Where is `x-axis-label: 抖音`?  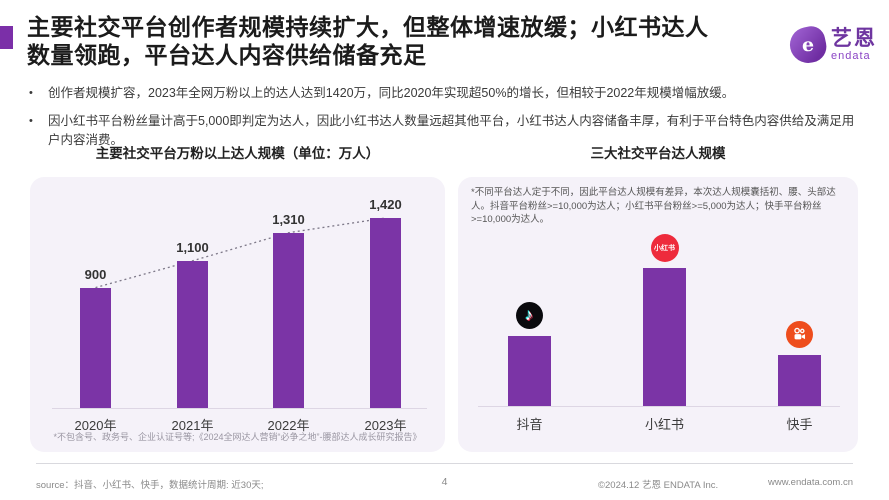 x-axis-label: 抖音 is located at coordinates (529, 424).